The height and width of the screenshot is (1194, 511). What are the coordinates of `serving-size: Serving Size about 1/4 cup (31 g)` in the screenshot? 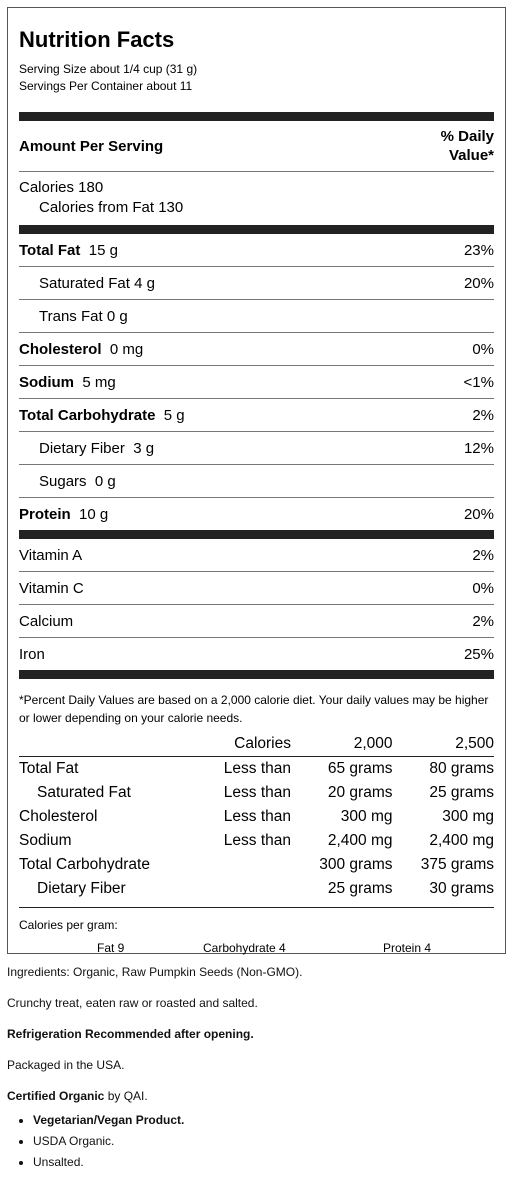 It's located at (108, 69).